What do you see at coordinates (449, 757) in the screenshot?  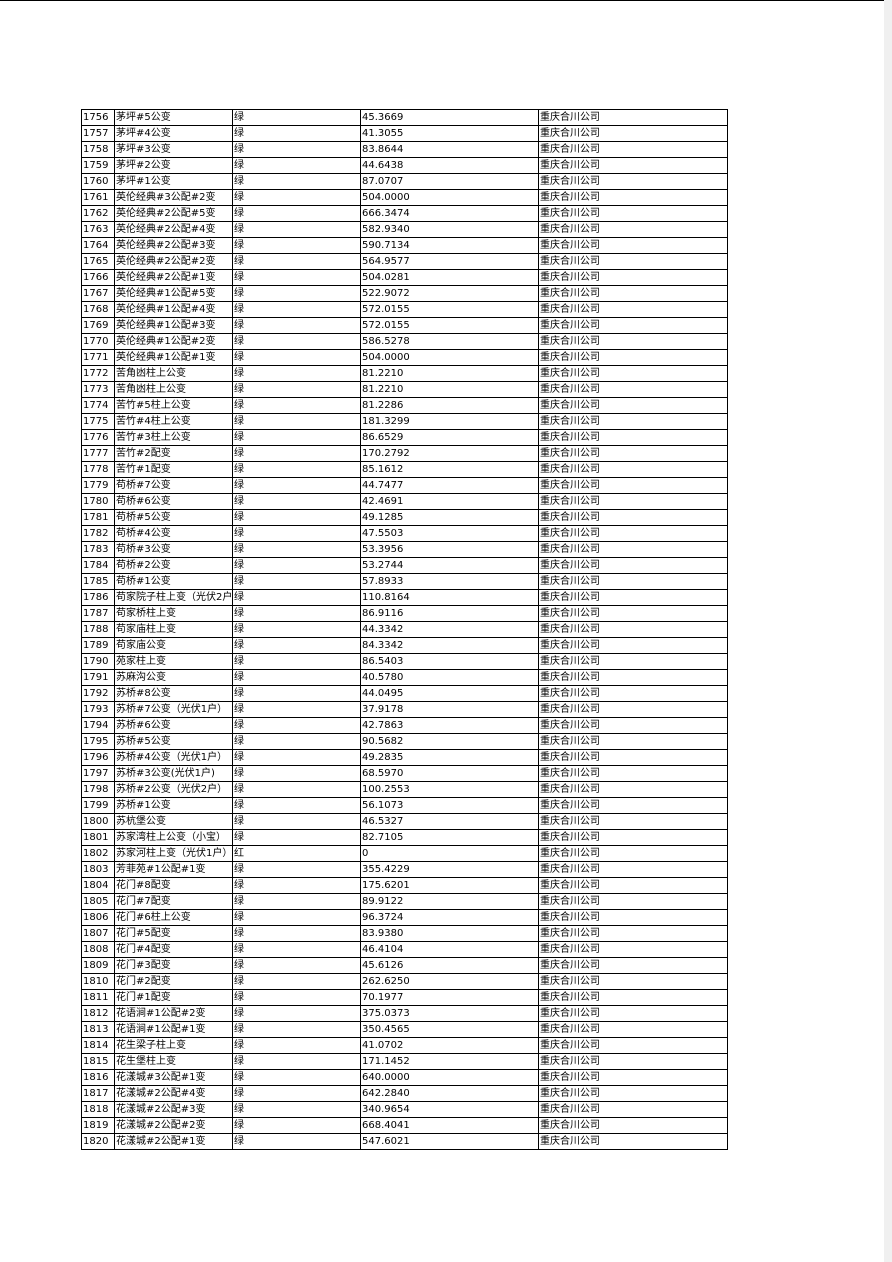 I see `load-value: 49.2835` at bounding box center [449, 757].